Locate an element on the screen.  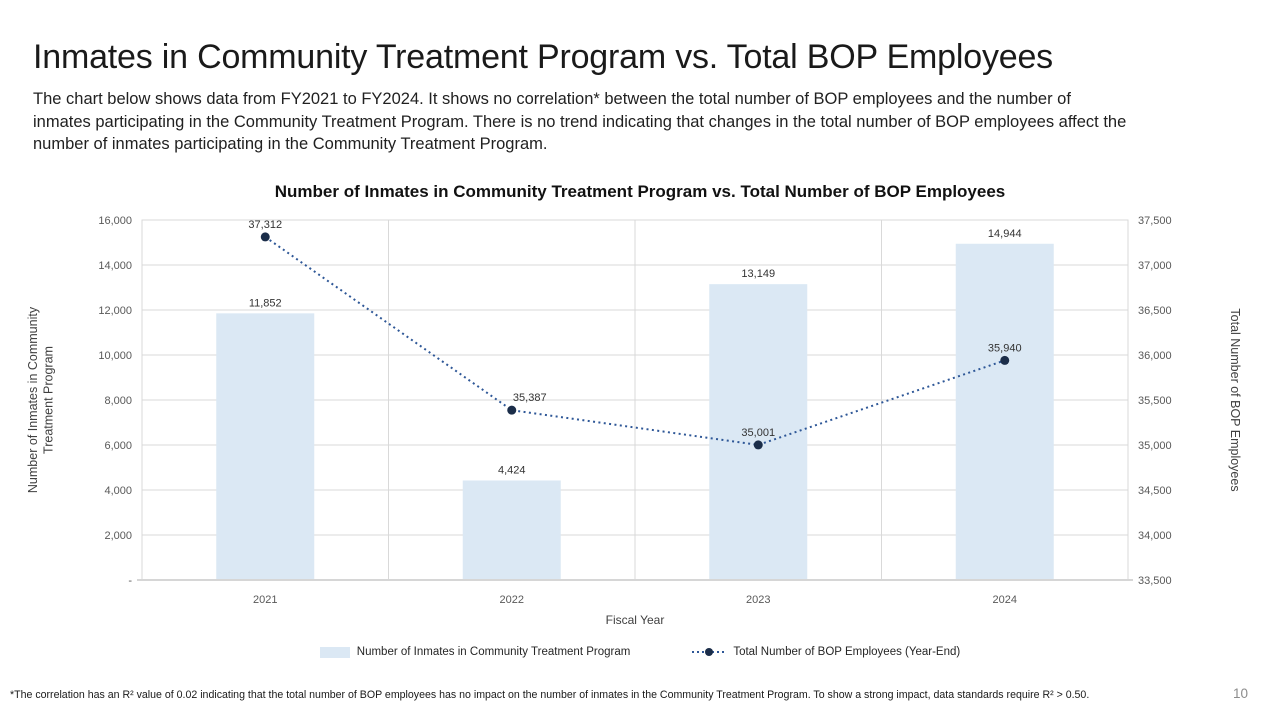
right-axis-tick: 37,000 is located at coordinates (1155, 266).